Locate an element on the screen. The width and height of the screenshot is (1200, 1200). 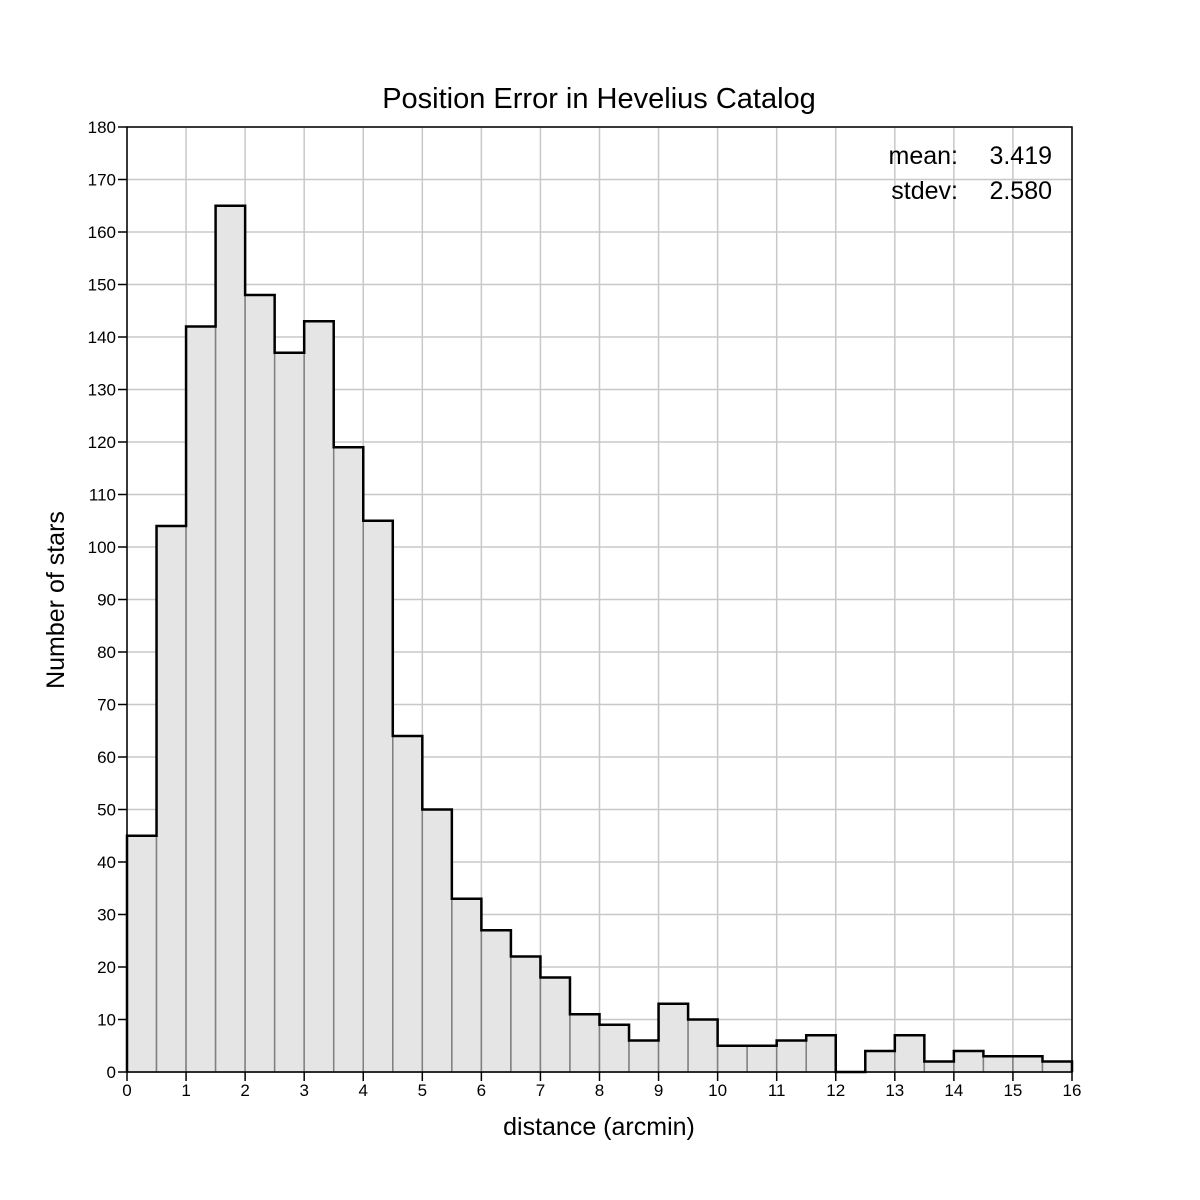
y-tick-label: 140 is located at coordinates (102, 337).